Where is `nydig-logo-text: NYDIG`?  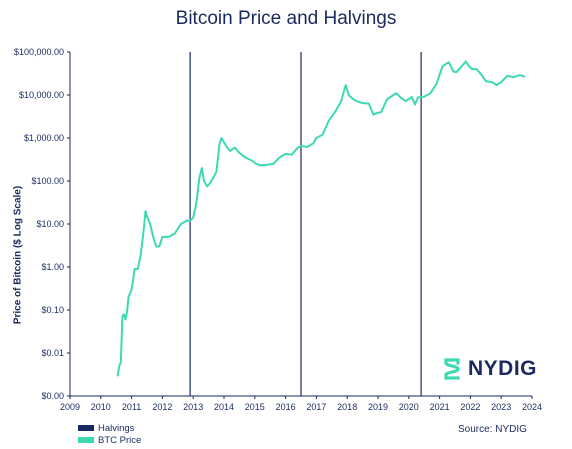 nydig-logo-text: NYDIG is located at coordinates (503, 368).